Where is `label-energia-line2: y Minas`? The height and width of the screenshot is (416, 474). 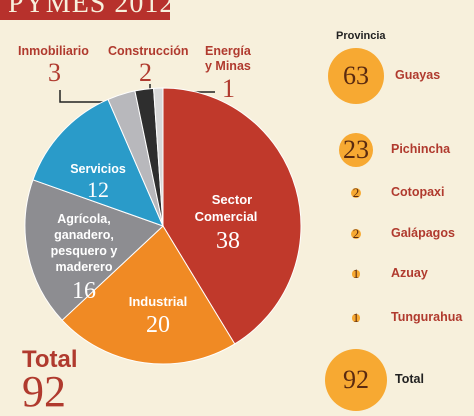 label-energia-line2: y Minas is located at coordinates (228, 66).